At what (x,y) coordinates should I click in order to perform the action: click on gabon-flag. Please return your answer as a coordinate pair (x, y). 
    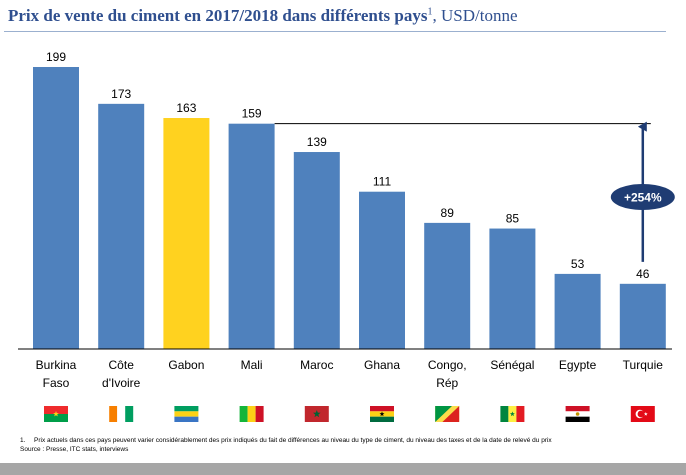
    Looking at the image, I should click on (186, 414).